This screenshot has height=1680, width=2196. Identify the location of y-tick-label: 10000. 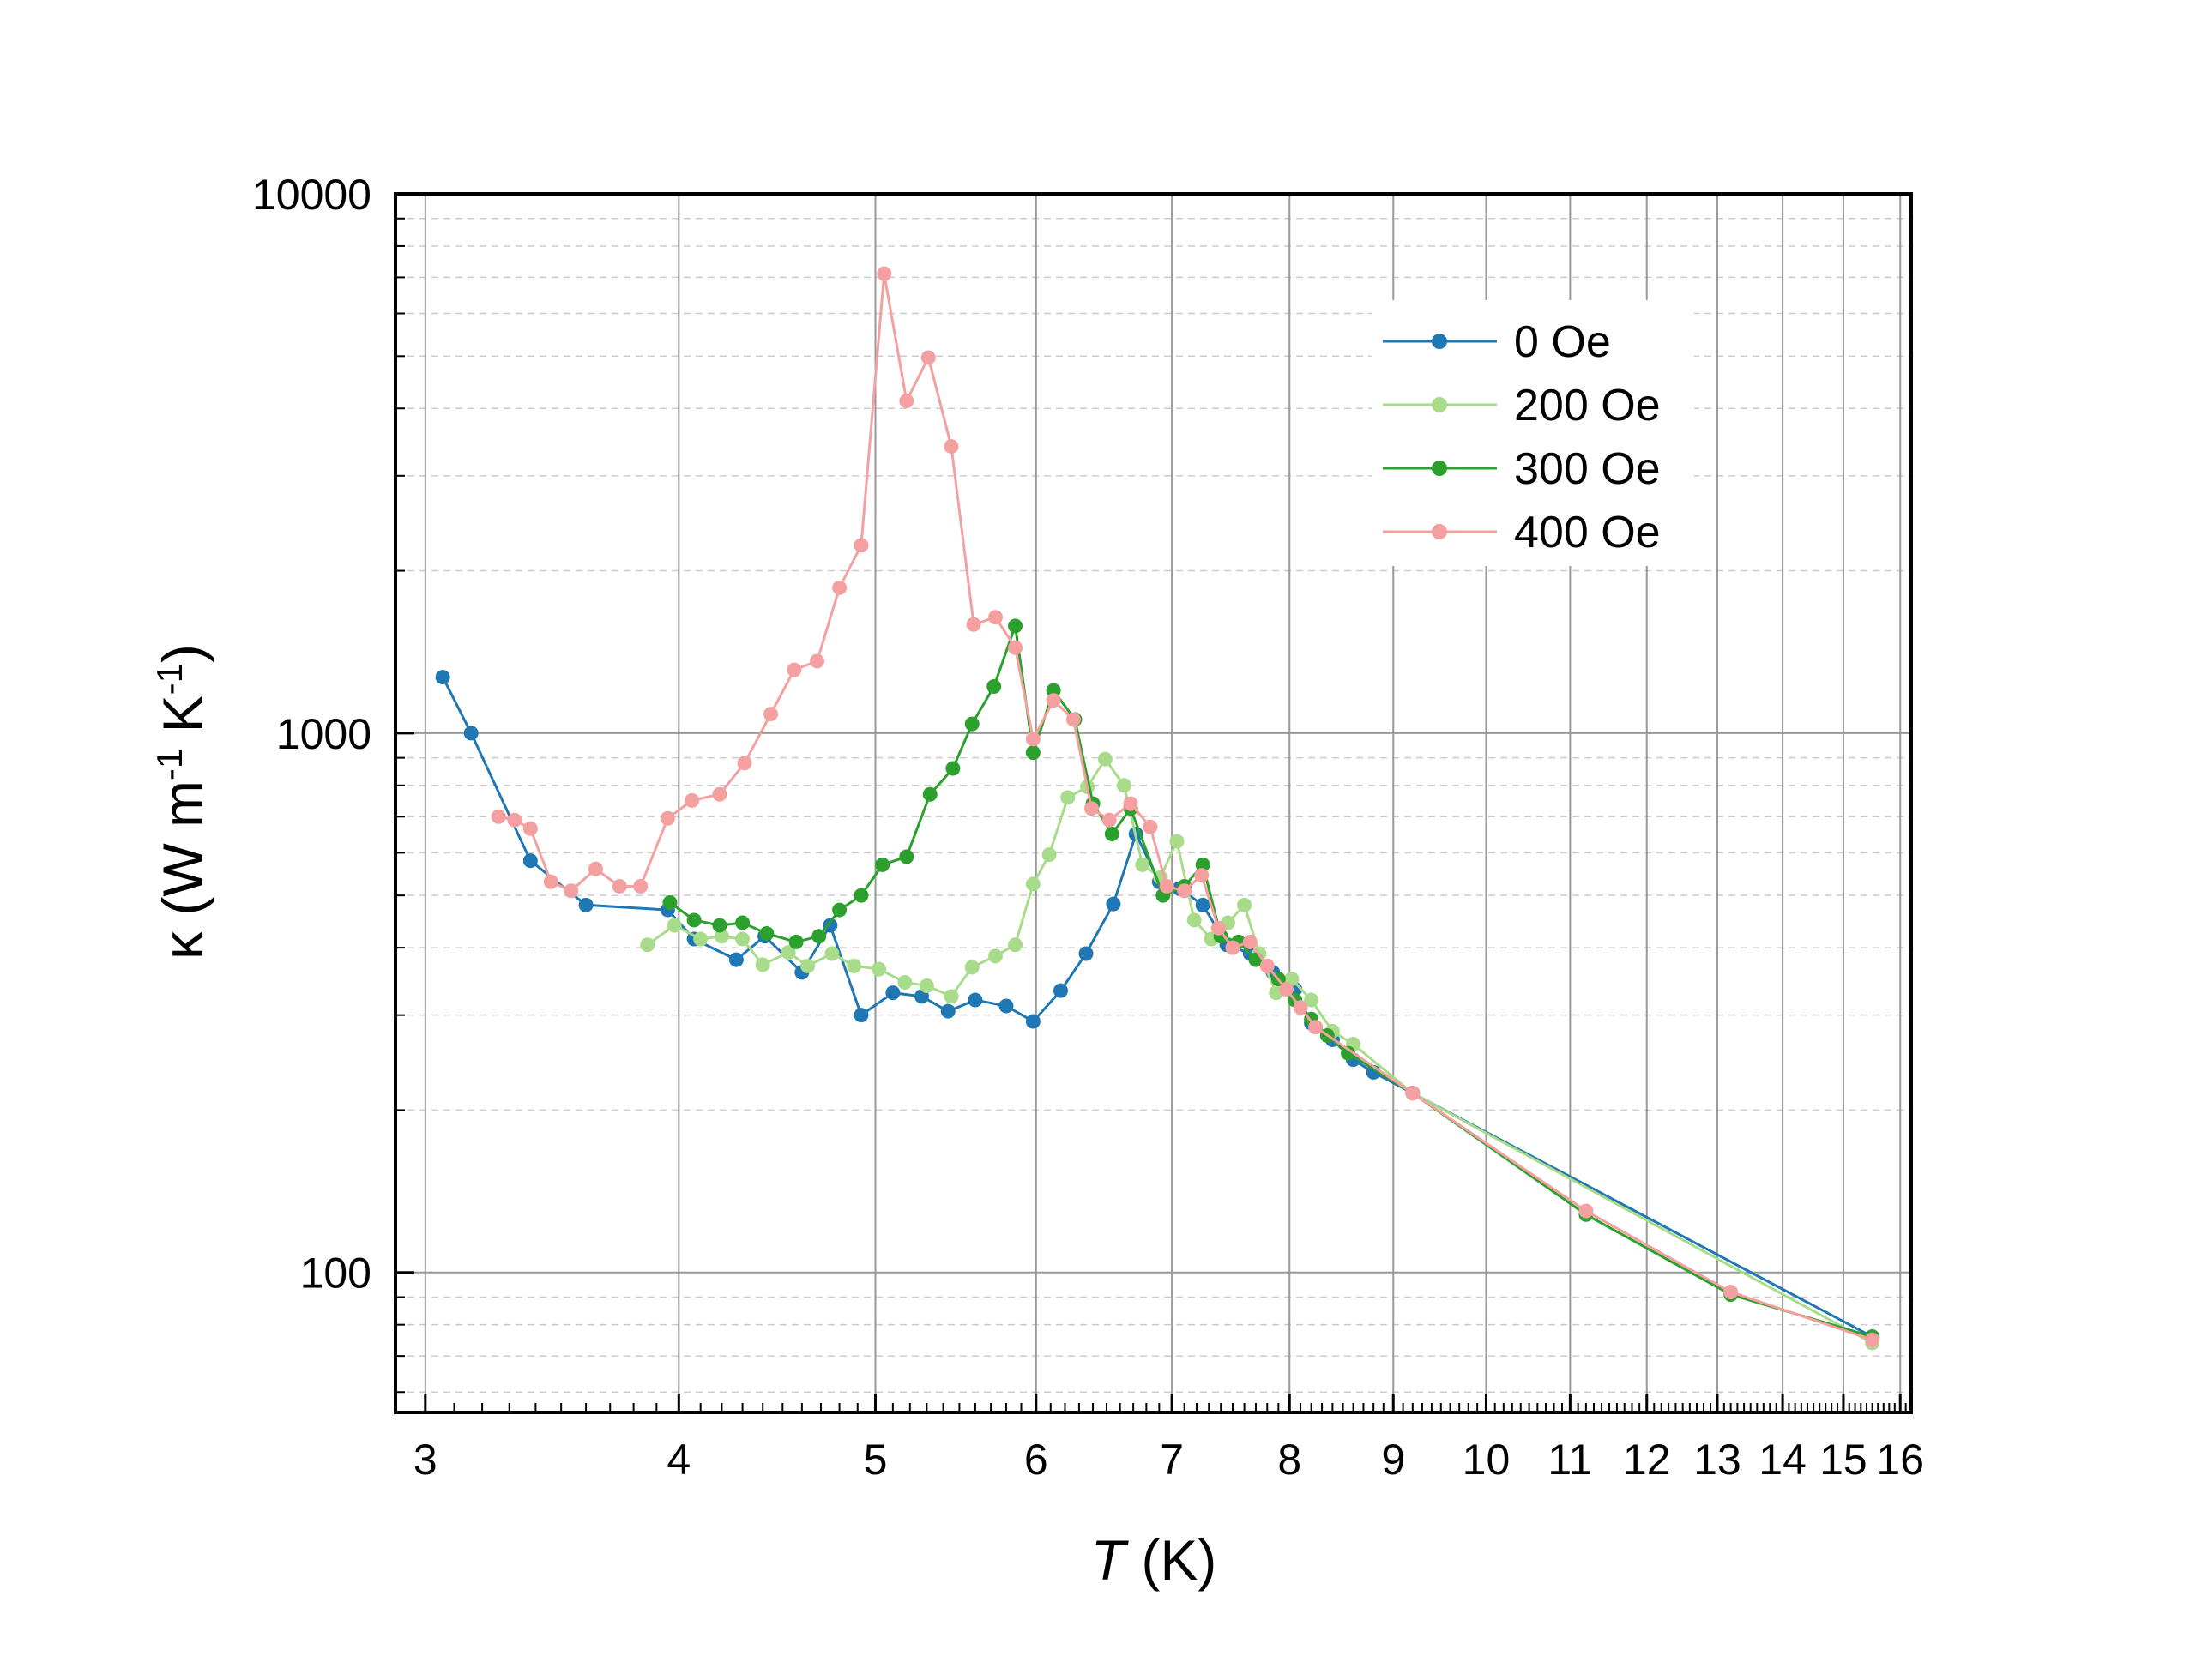
(312, 195).